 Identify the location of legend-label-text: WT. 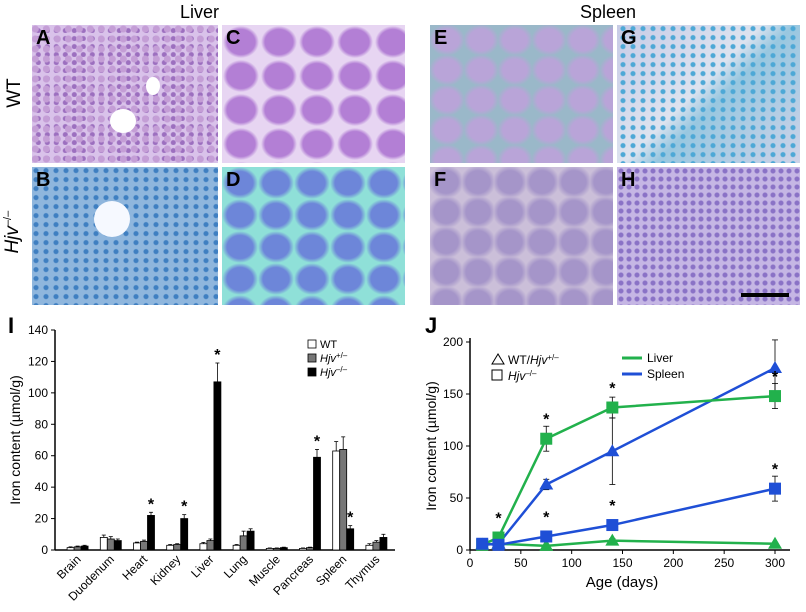
(328, 345).